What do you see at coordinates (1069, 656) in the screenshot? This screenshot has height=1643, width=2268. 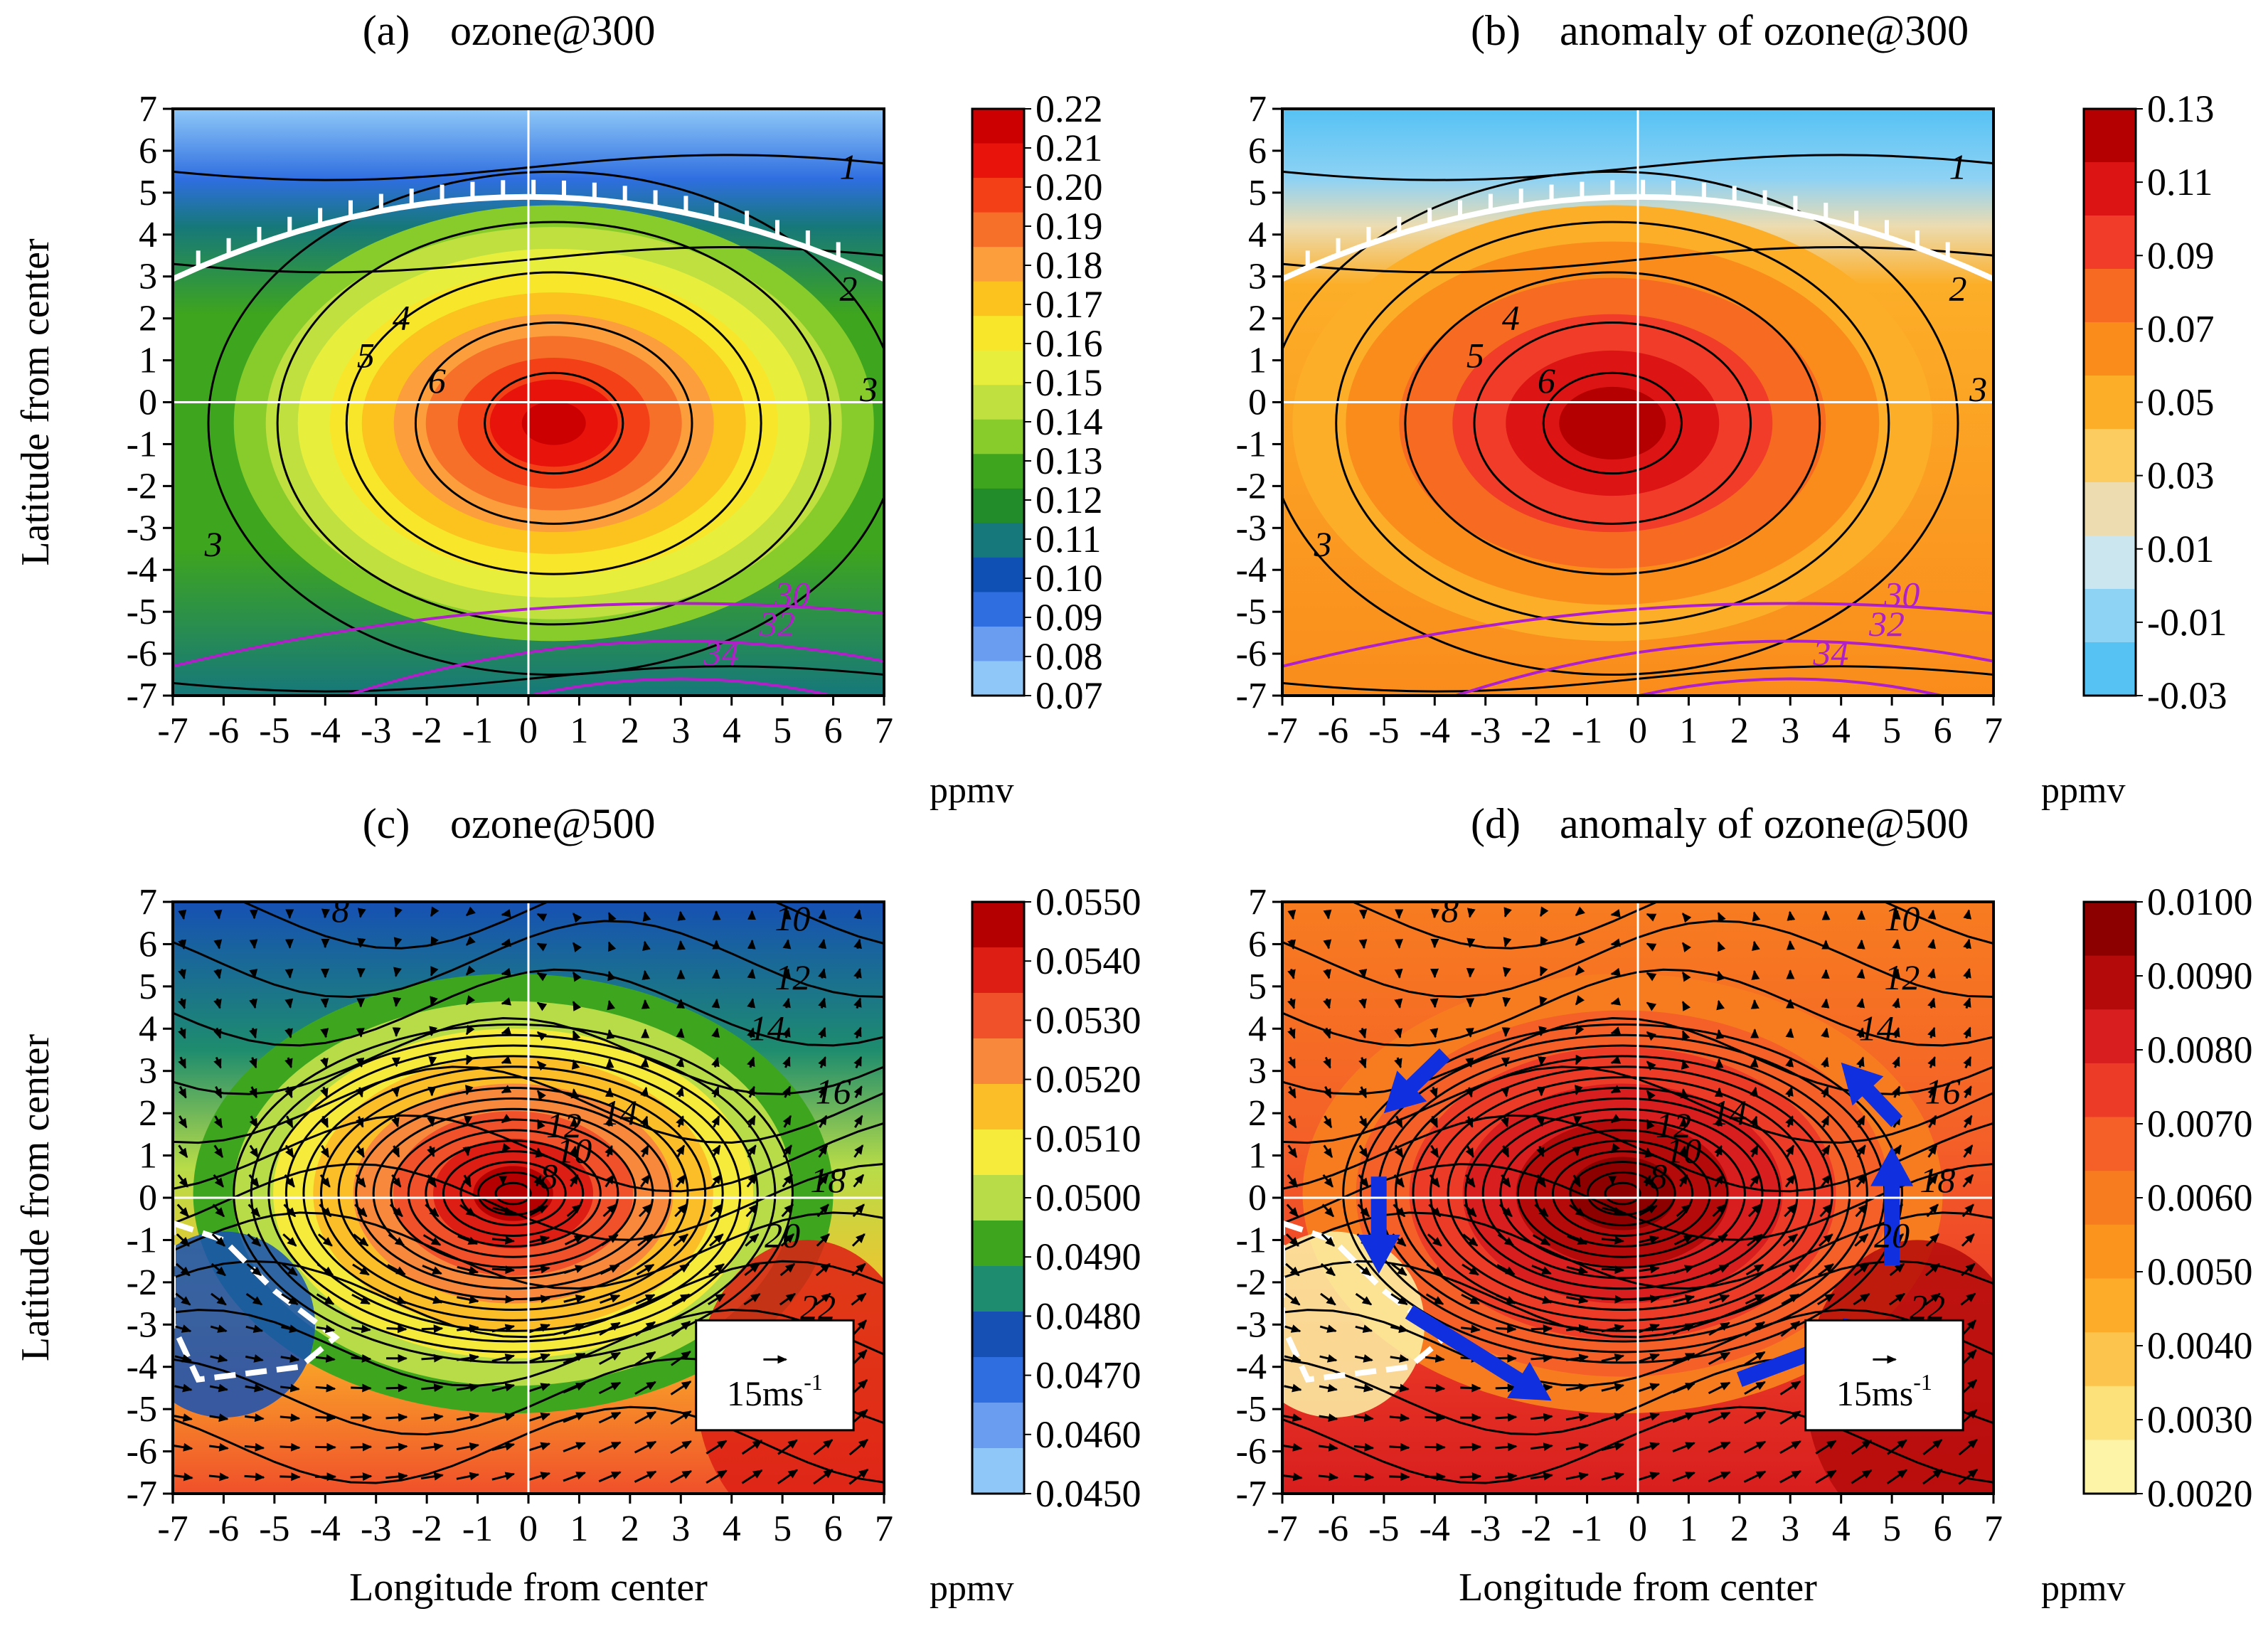 I see `colorbar-tick-label: 0.08` at bounding box center [1069, 656].